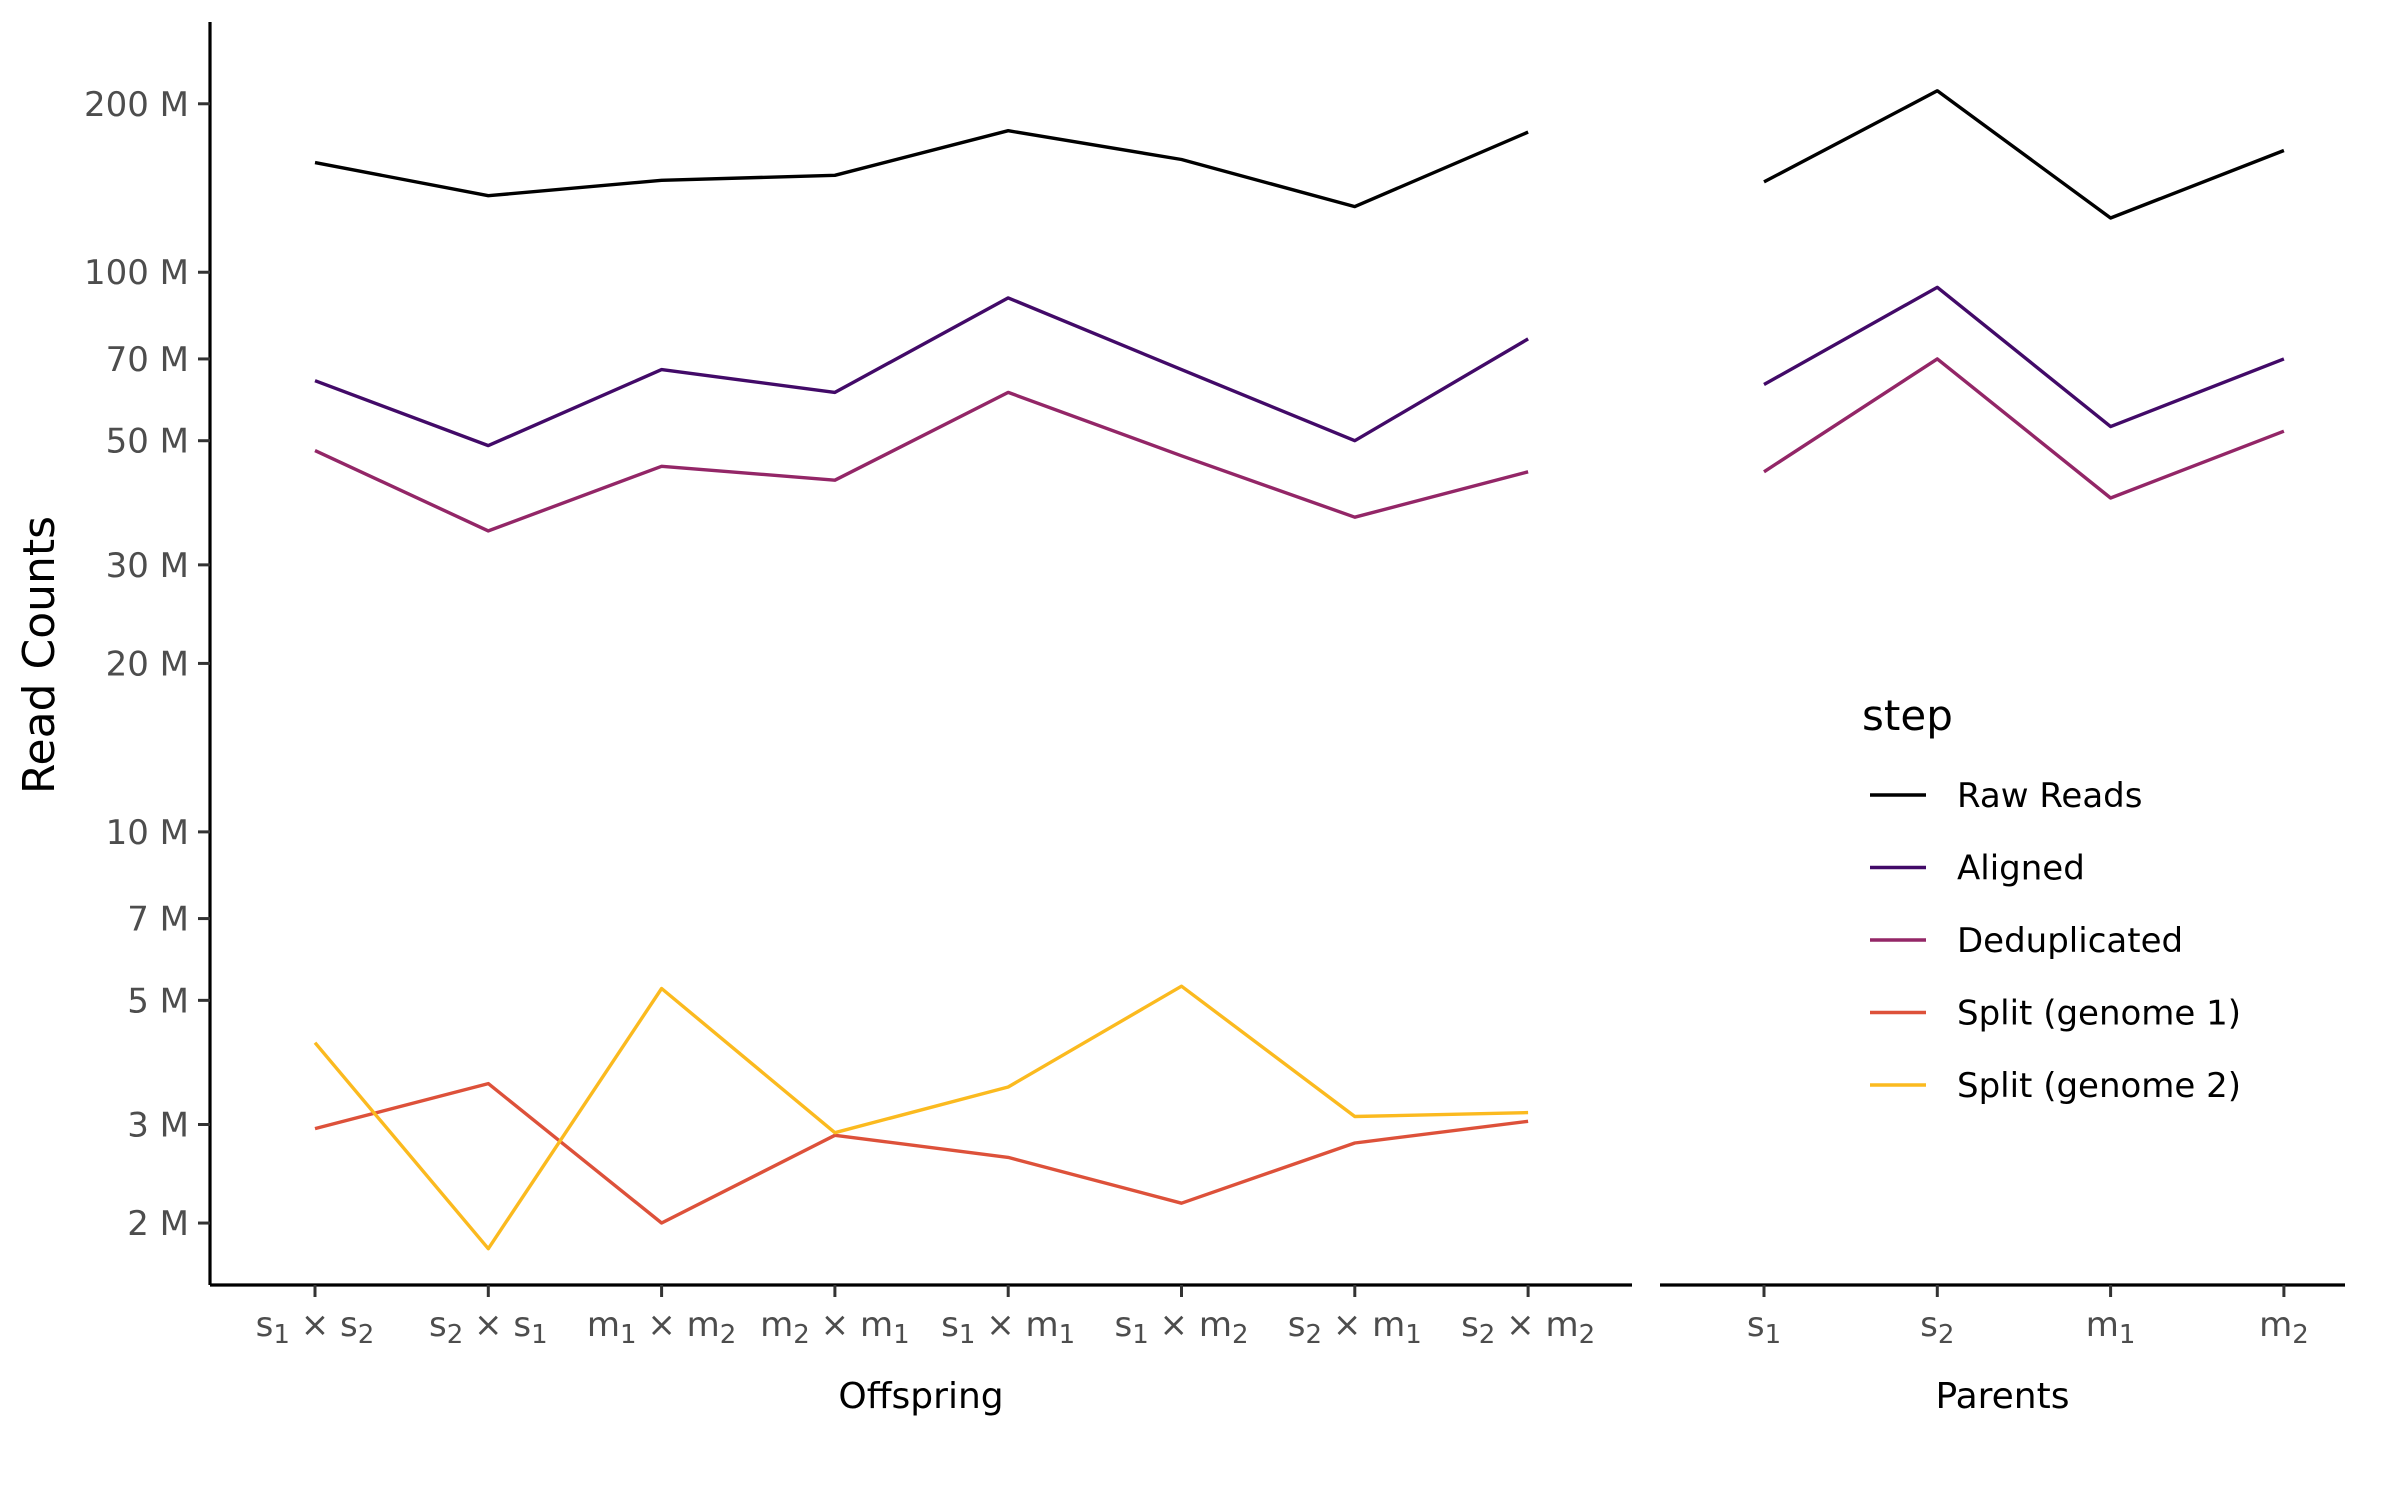 The image size is (2400, 1500). What do you see at coordinates (920, 1396) in the screenshot?
I see `x-axis-title: Offspring` at bounding box center [920, 1396].